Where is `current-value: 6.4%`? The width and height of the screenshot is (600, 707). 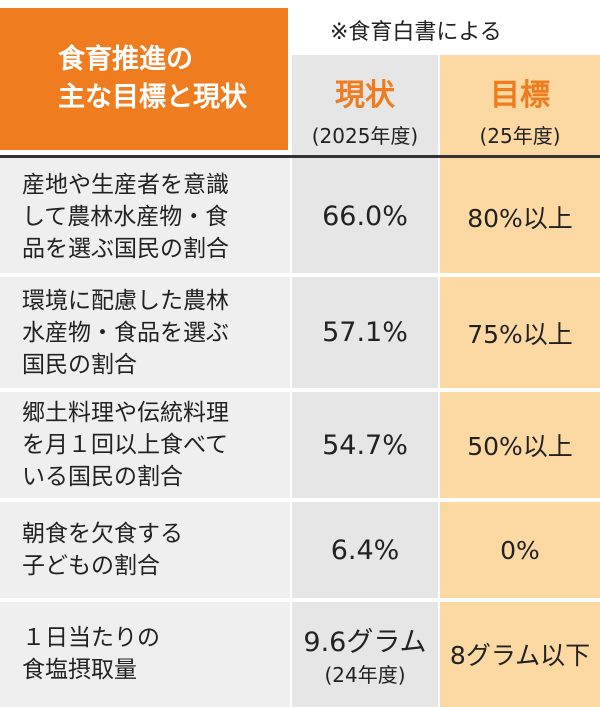
current-value: 6.4% is located at coordinates (365, 550).